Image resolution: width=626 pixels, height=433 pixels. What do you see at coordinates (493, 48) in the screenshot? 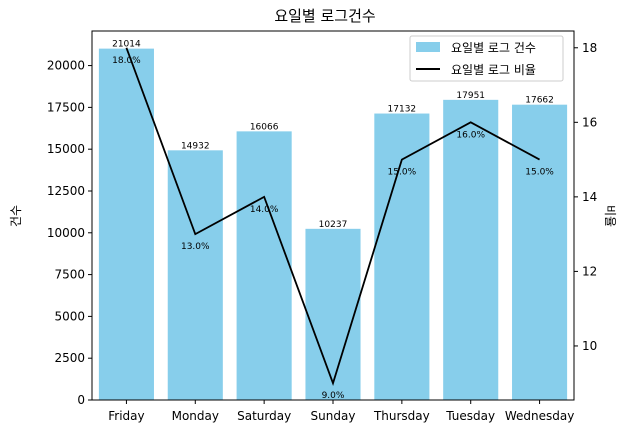
I see `legend-bar-label: 요일별 로그 건수` at bounding box center [493, 48].